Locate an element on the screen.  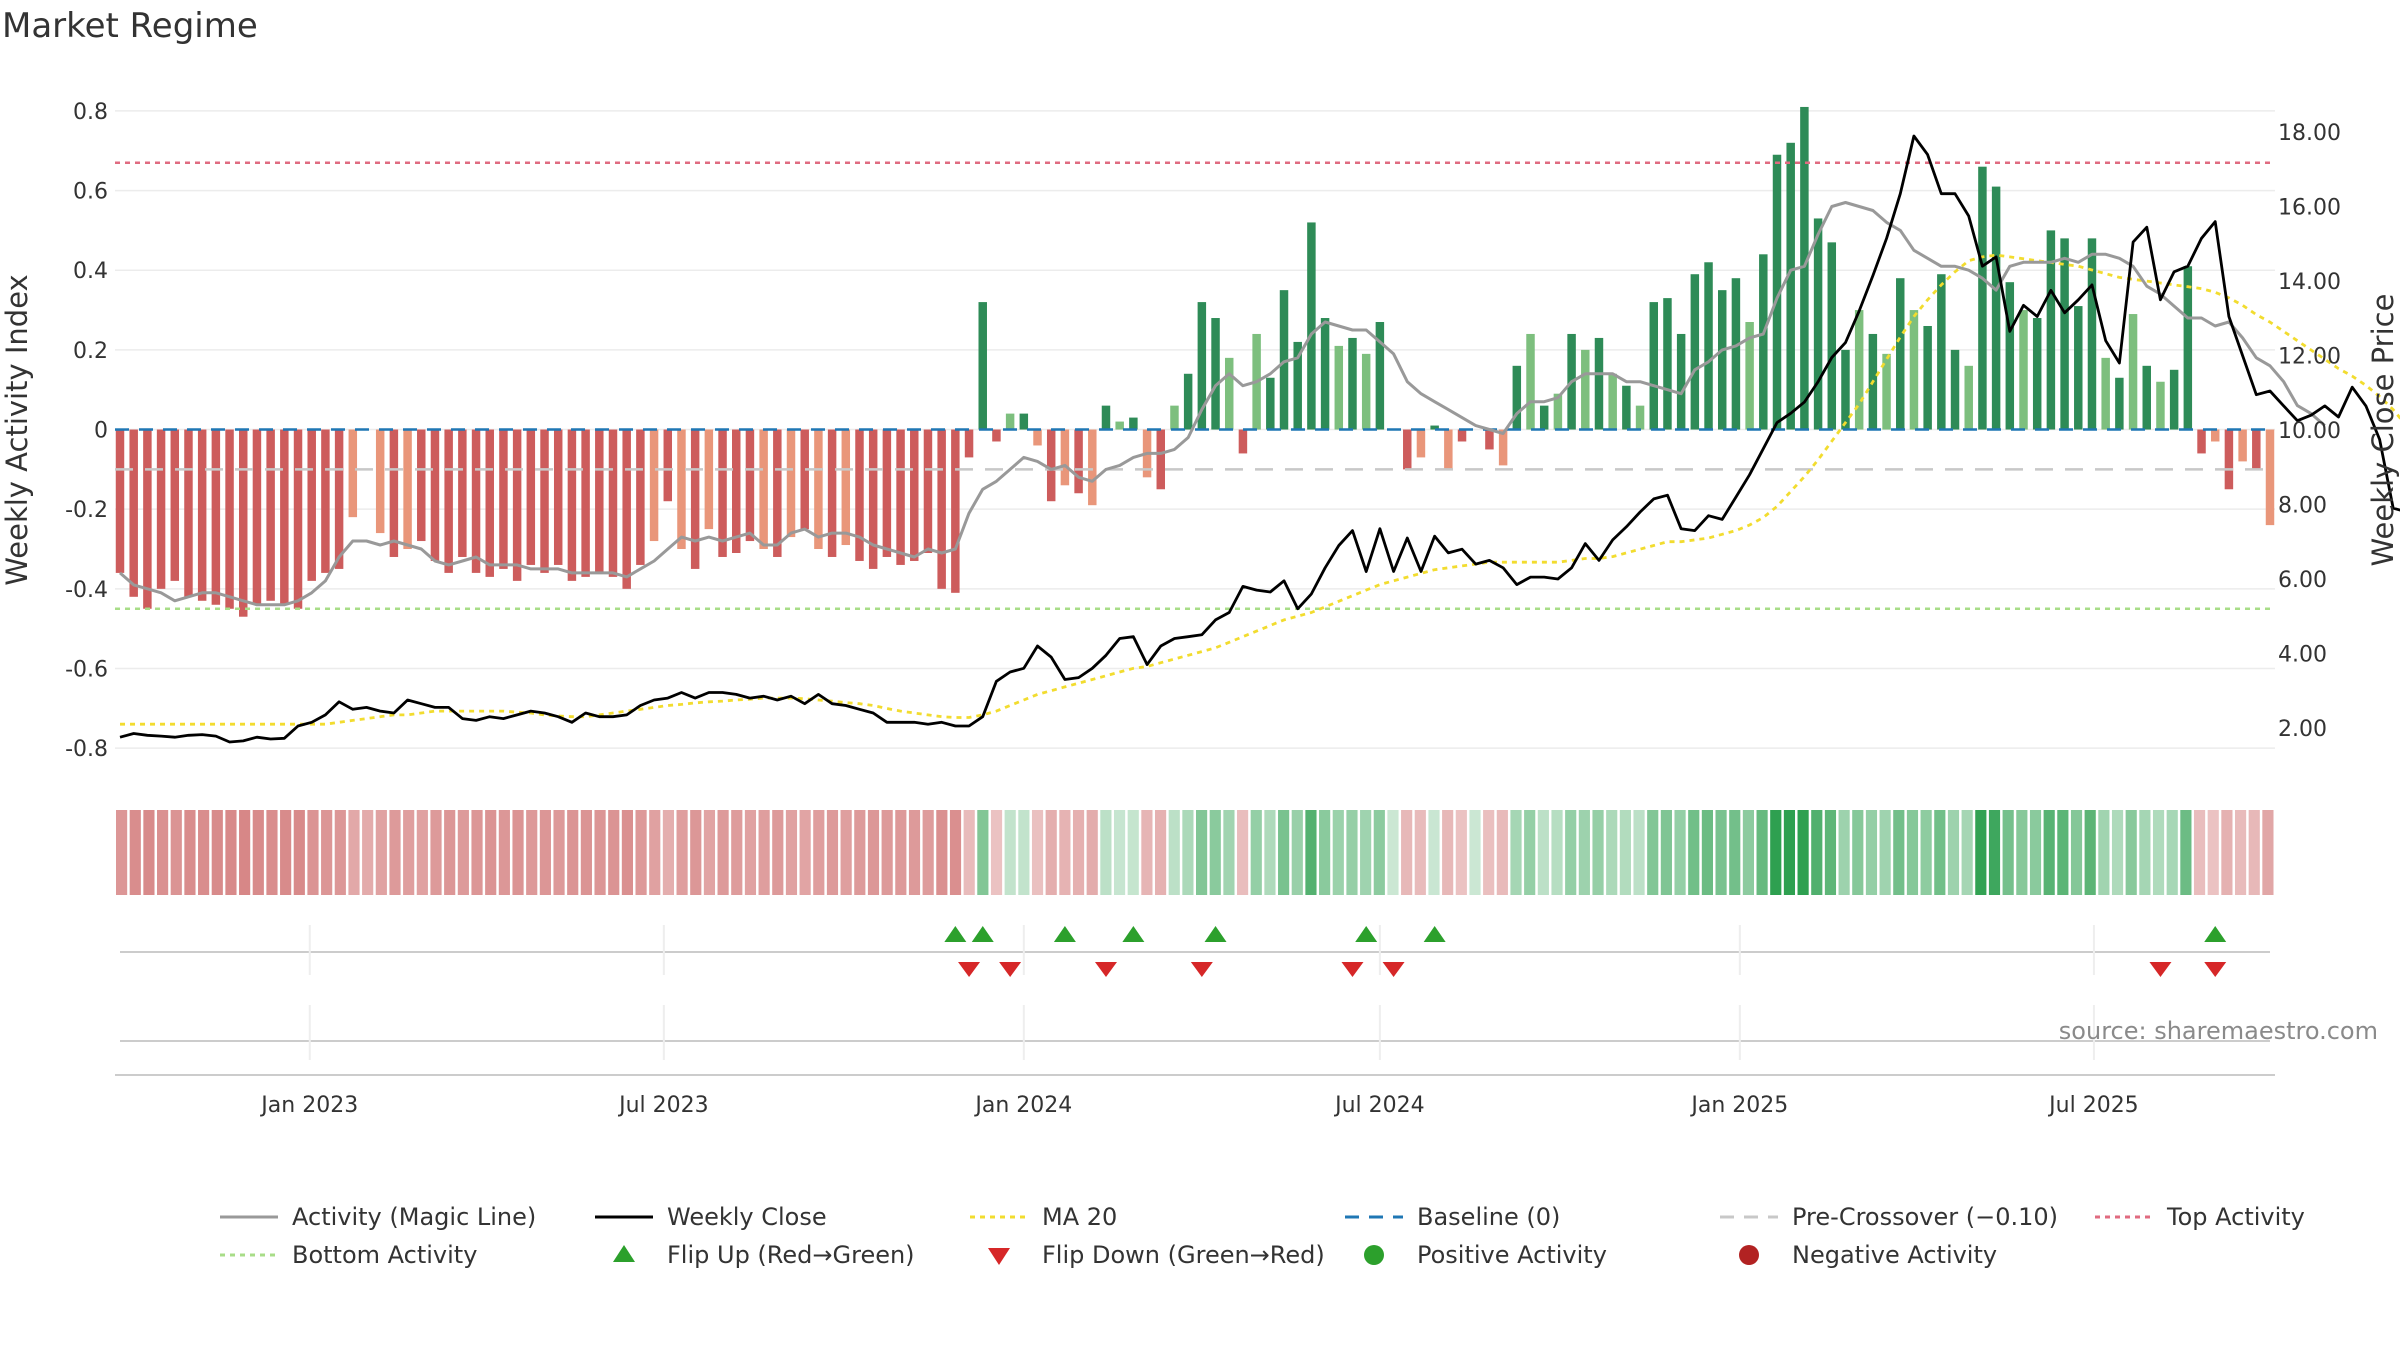
legend-label: MA 20 is located at coordinates (1079, 1217).